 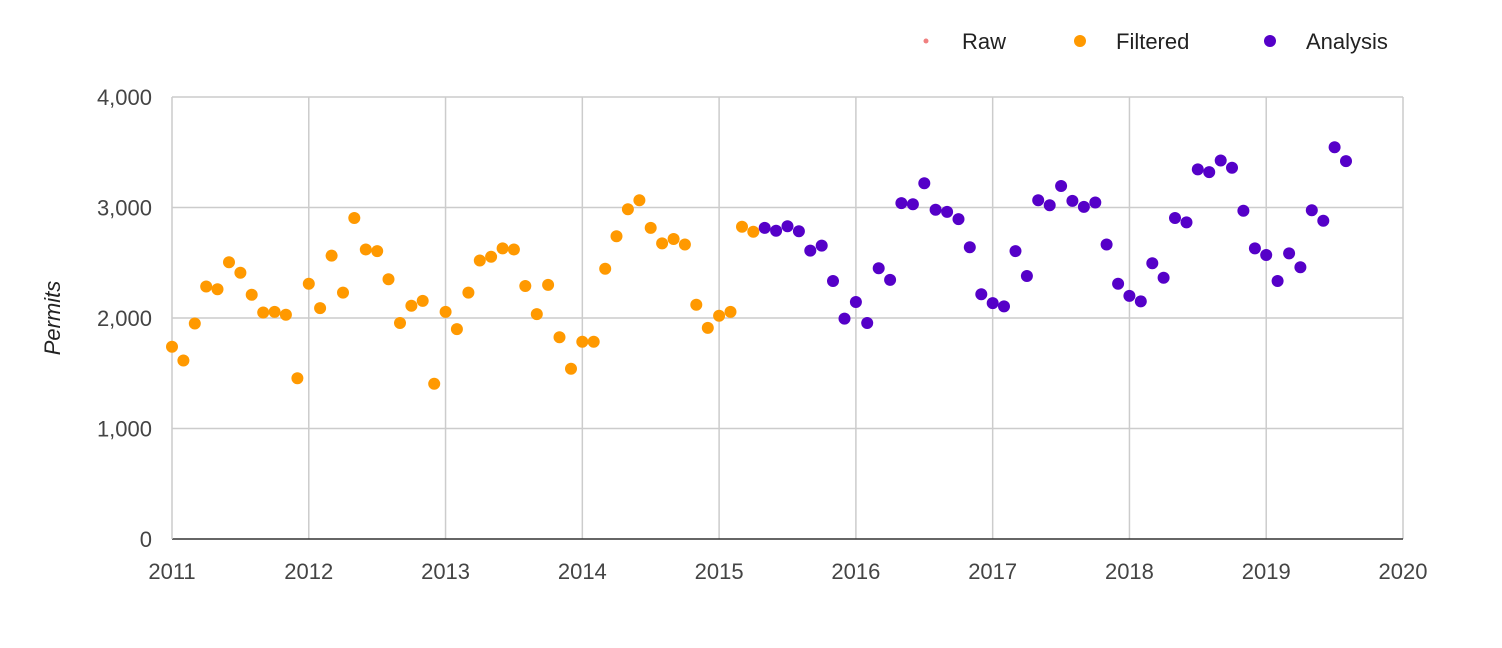 What do you see at coordinates (124, 429) in the screenshot?
I see `y-tick-label: 1,000` at bounding box center [124, 429].